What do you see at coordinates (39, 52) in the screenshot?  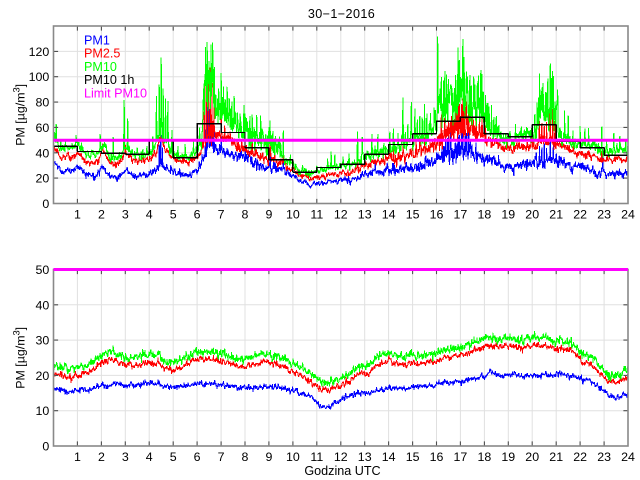 I see `svg-text: 120` at bounding box center [39, 52].